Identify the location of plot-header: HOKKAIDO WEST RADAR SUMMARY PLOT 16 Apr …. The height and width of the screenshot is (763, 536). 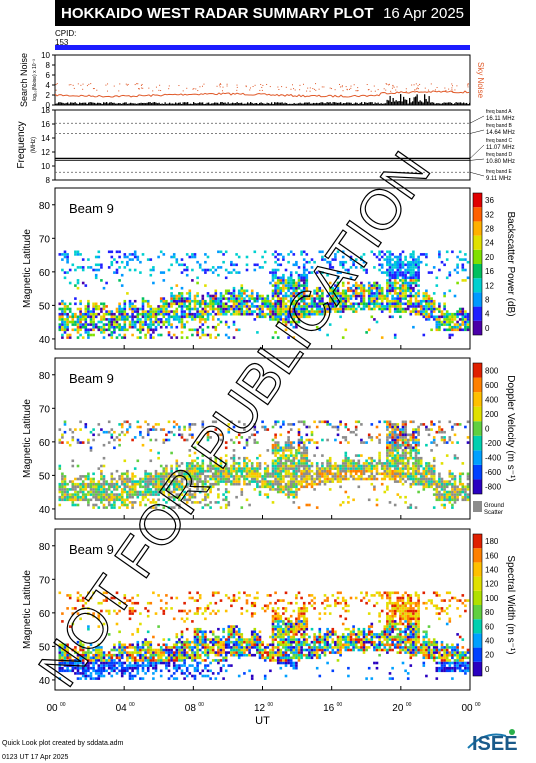
(262, 13).